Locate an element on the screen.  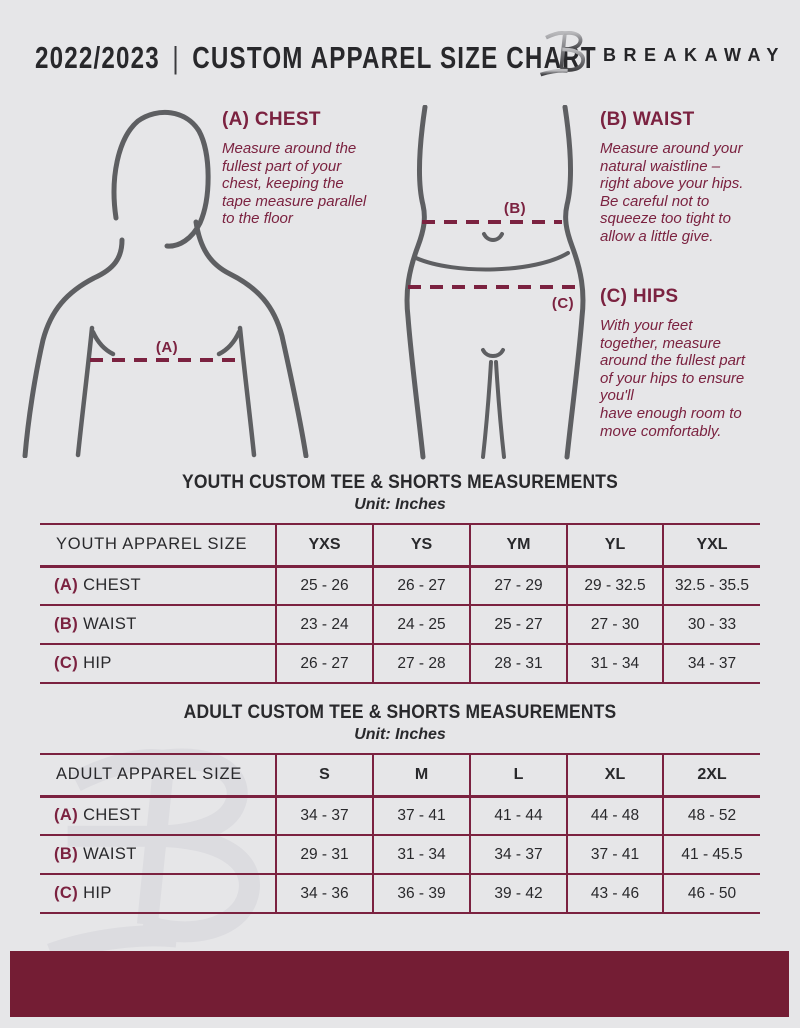
youth-header-row: YOUTH APPAREL SIZE YXS YS YM YL YXL is located at coordinates (400, 545).